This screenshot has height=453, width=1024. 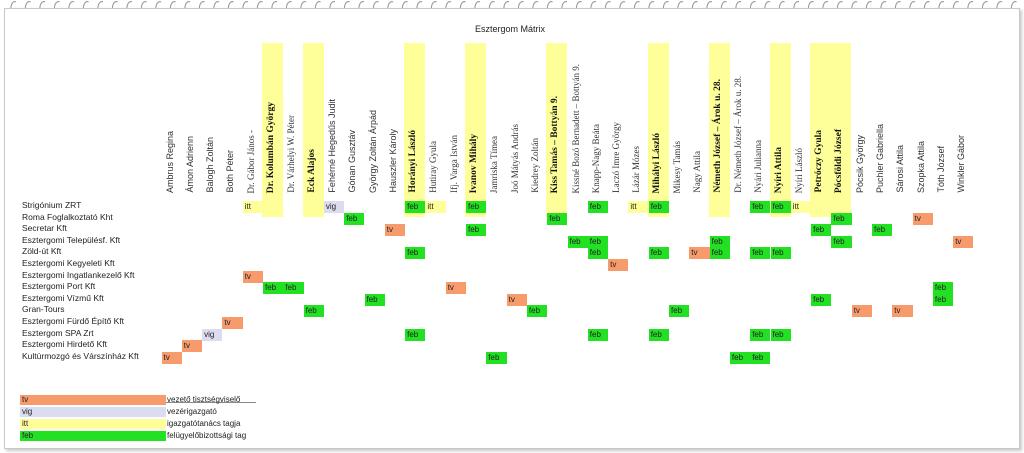 What do you see at coordinates (210, 165) in the screenshot?
I see `person-header: Balogh Zoltán` at bounding box center [210, 165].